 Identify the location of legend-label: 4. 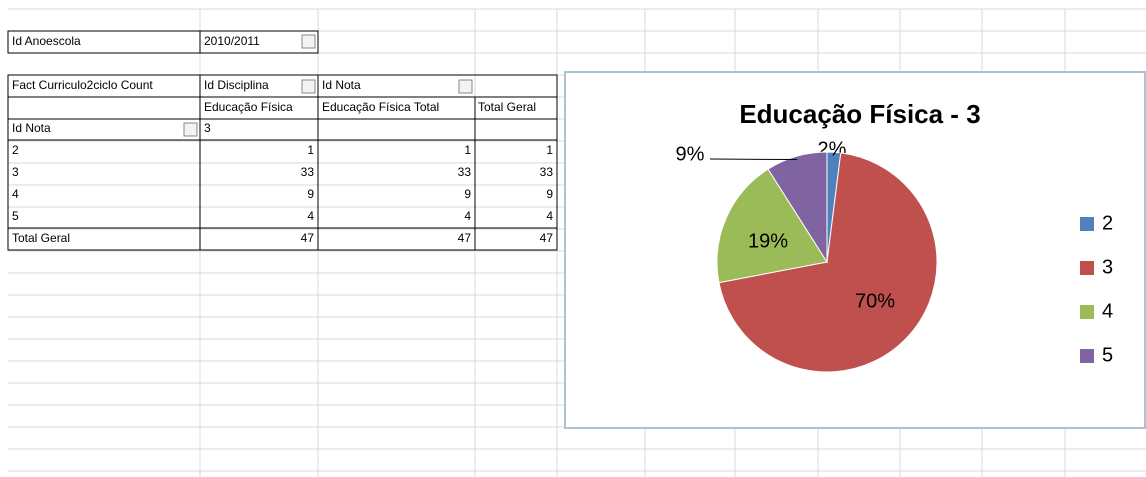
(1107, 311).